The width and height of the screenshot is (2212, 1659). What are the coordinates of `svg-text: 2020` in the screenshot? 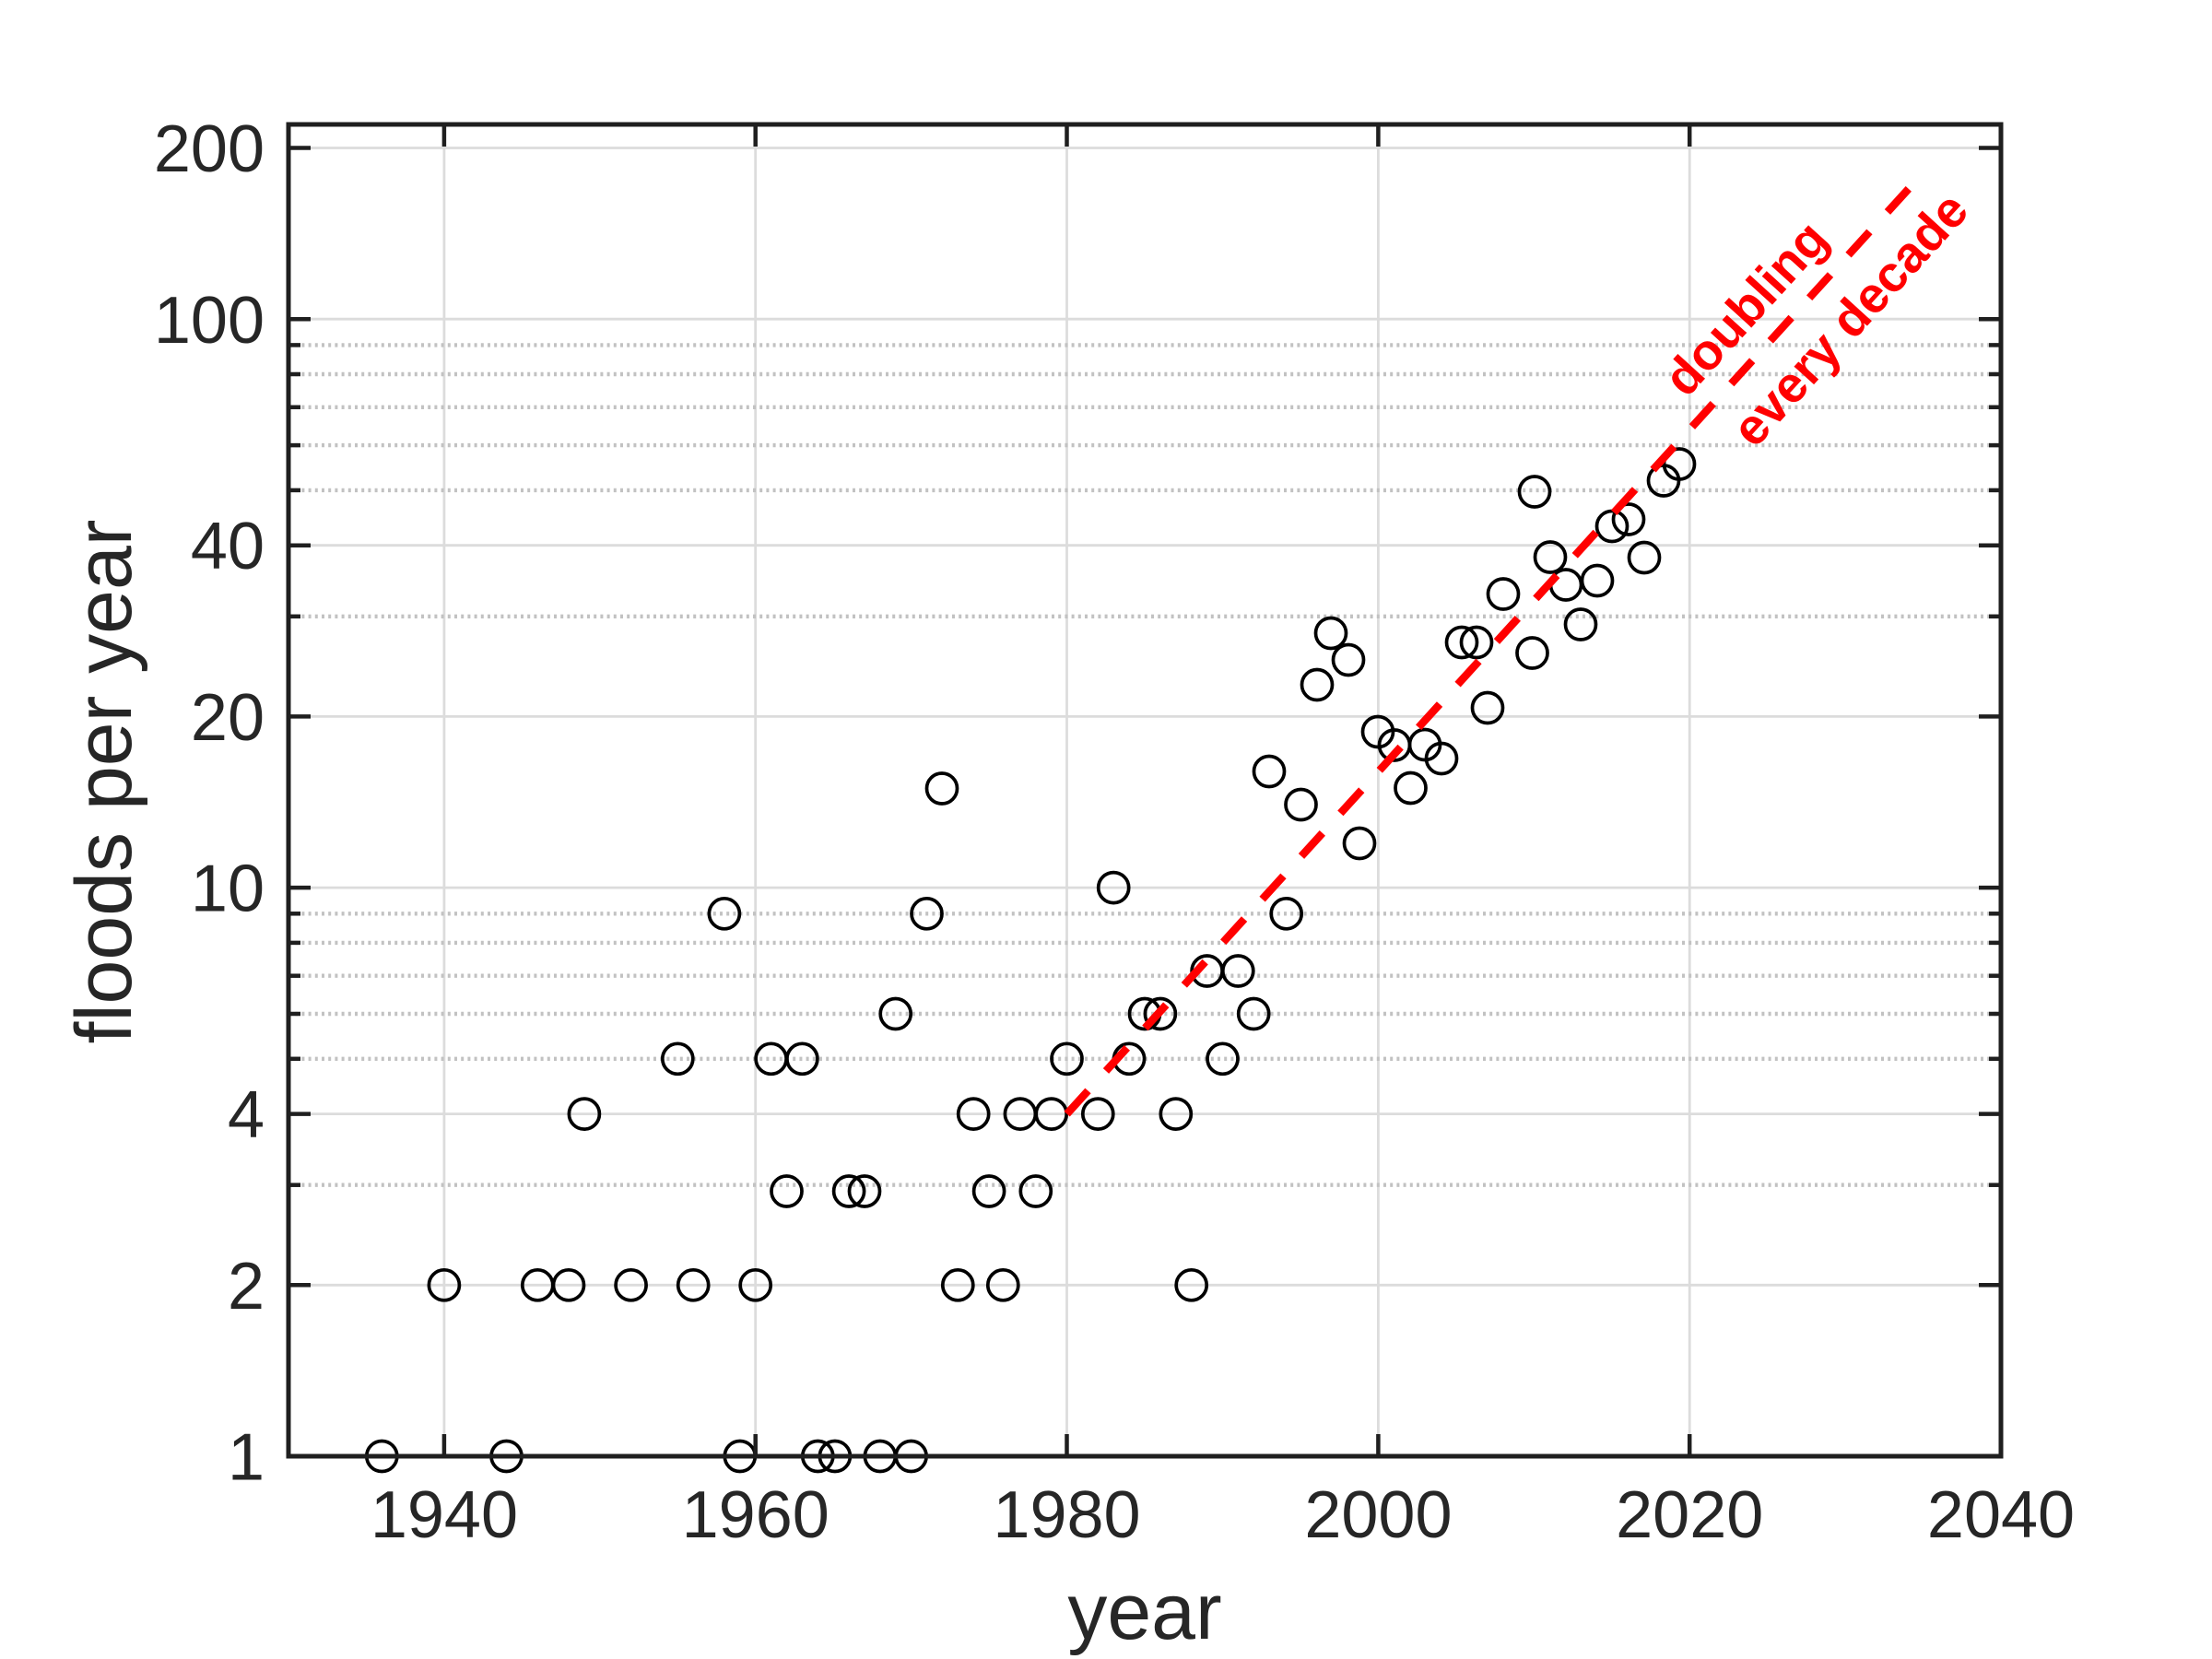 It's located at (1689, 1515).